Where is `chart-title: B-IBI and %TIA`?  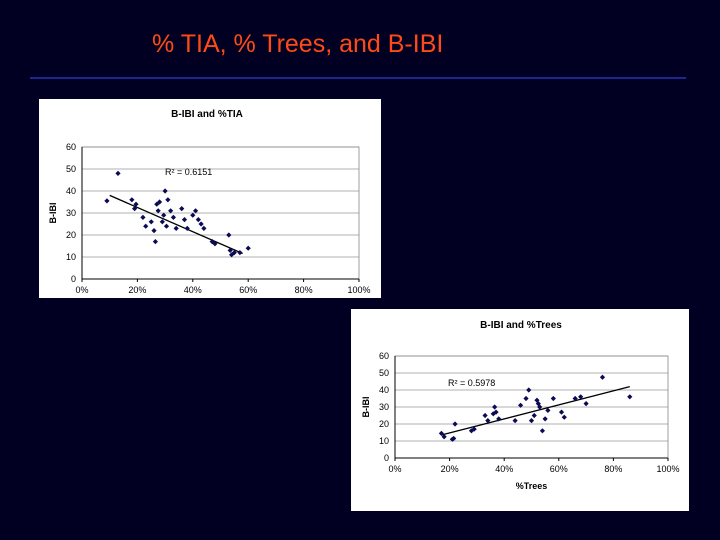 chart-title: B-IBI and %TIA is located at coordinates (207, 114).